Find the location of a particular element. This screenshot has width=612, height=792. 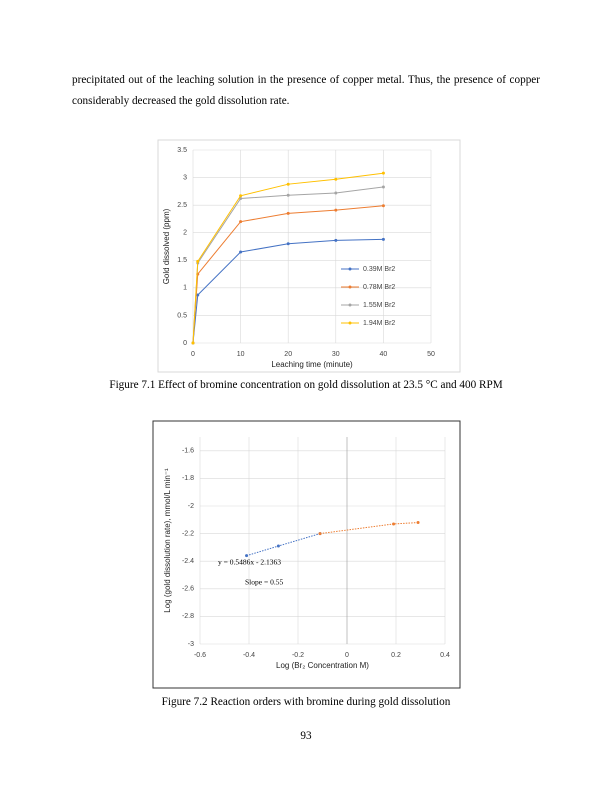

y-tick-label: 1 is located at coordinates (185, 288).